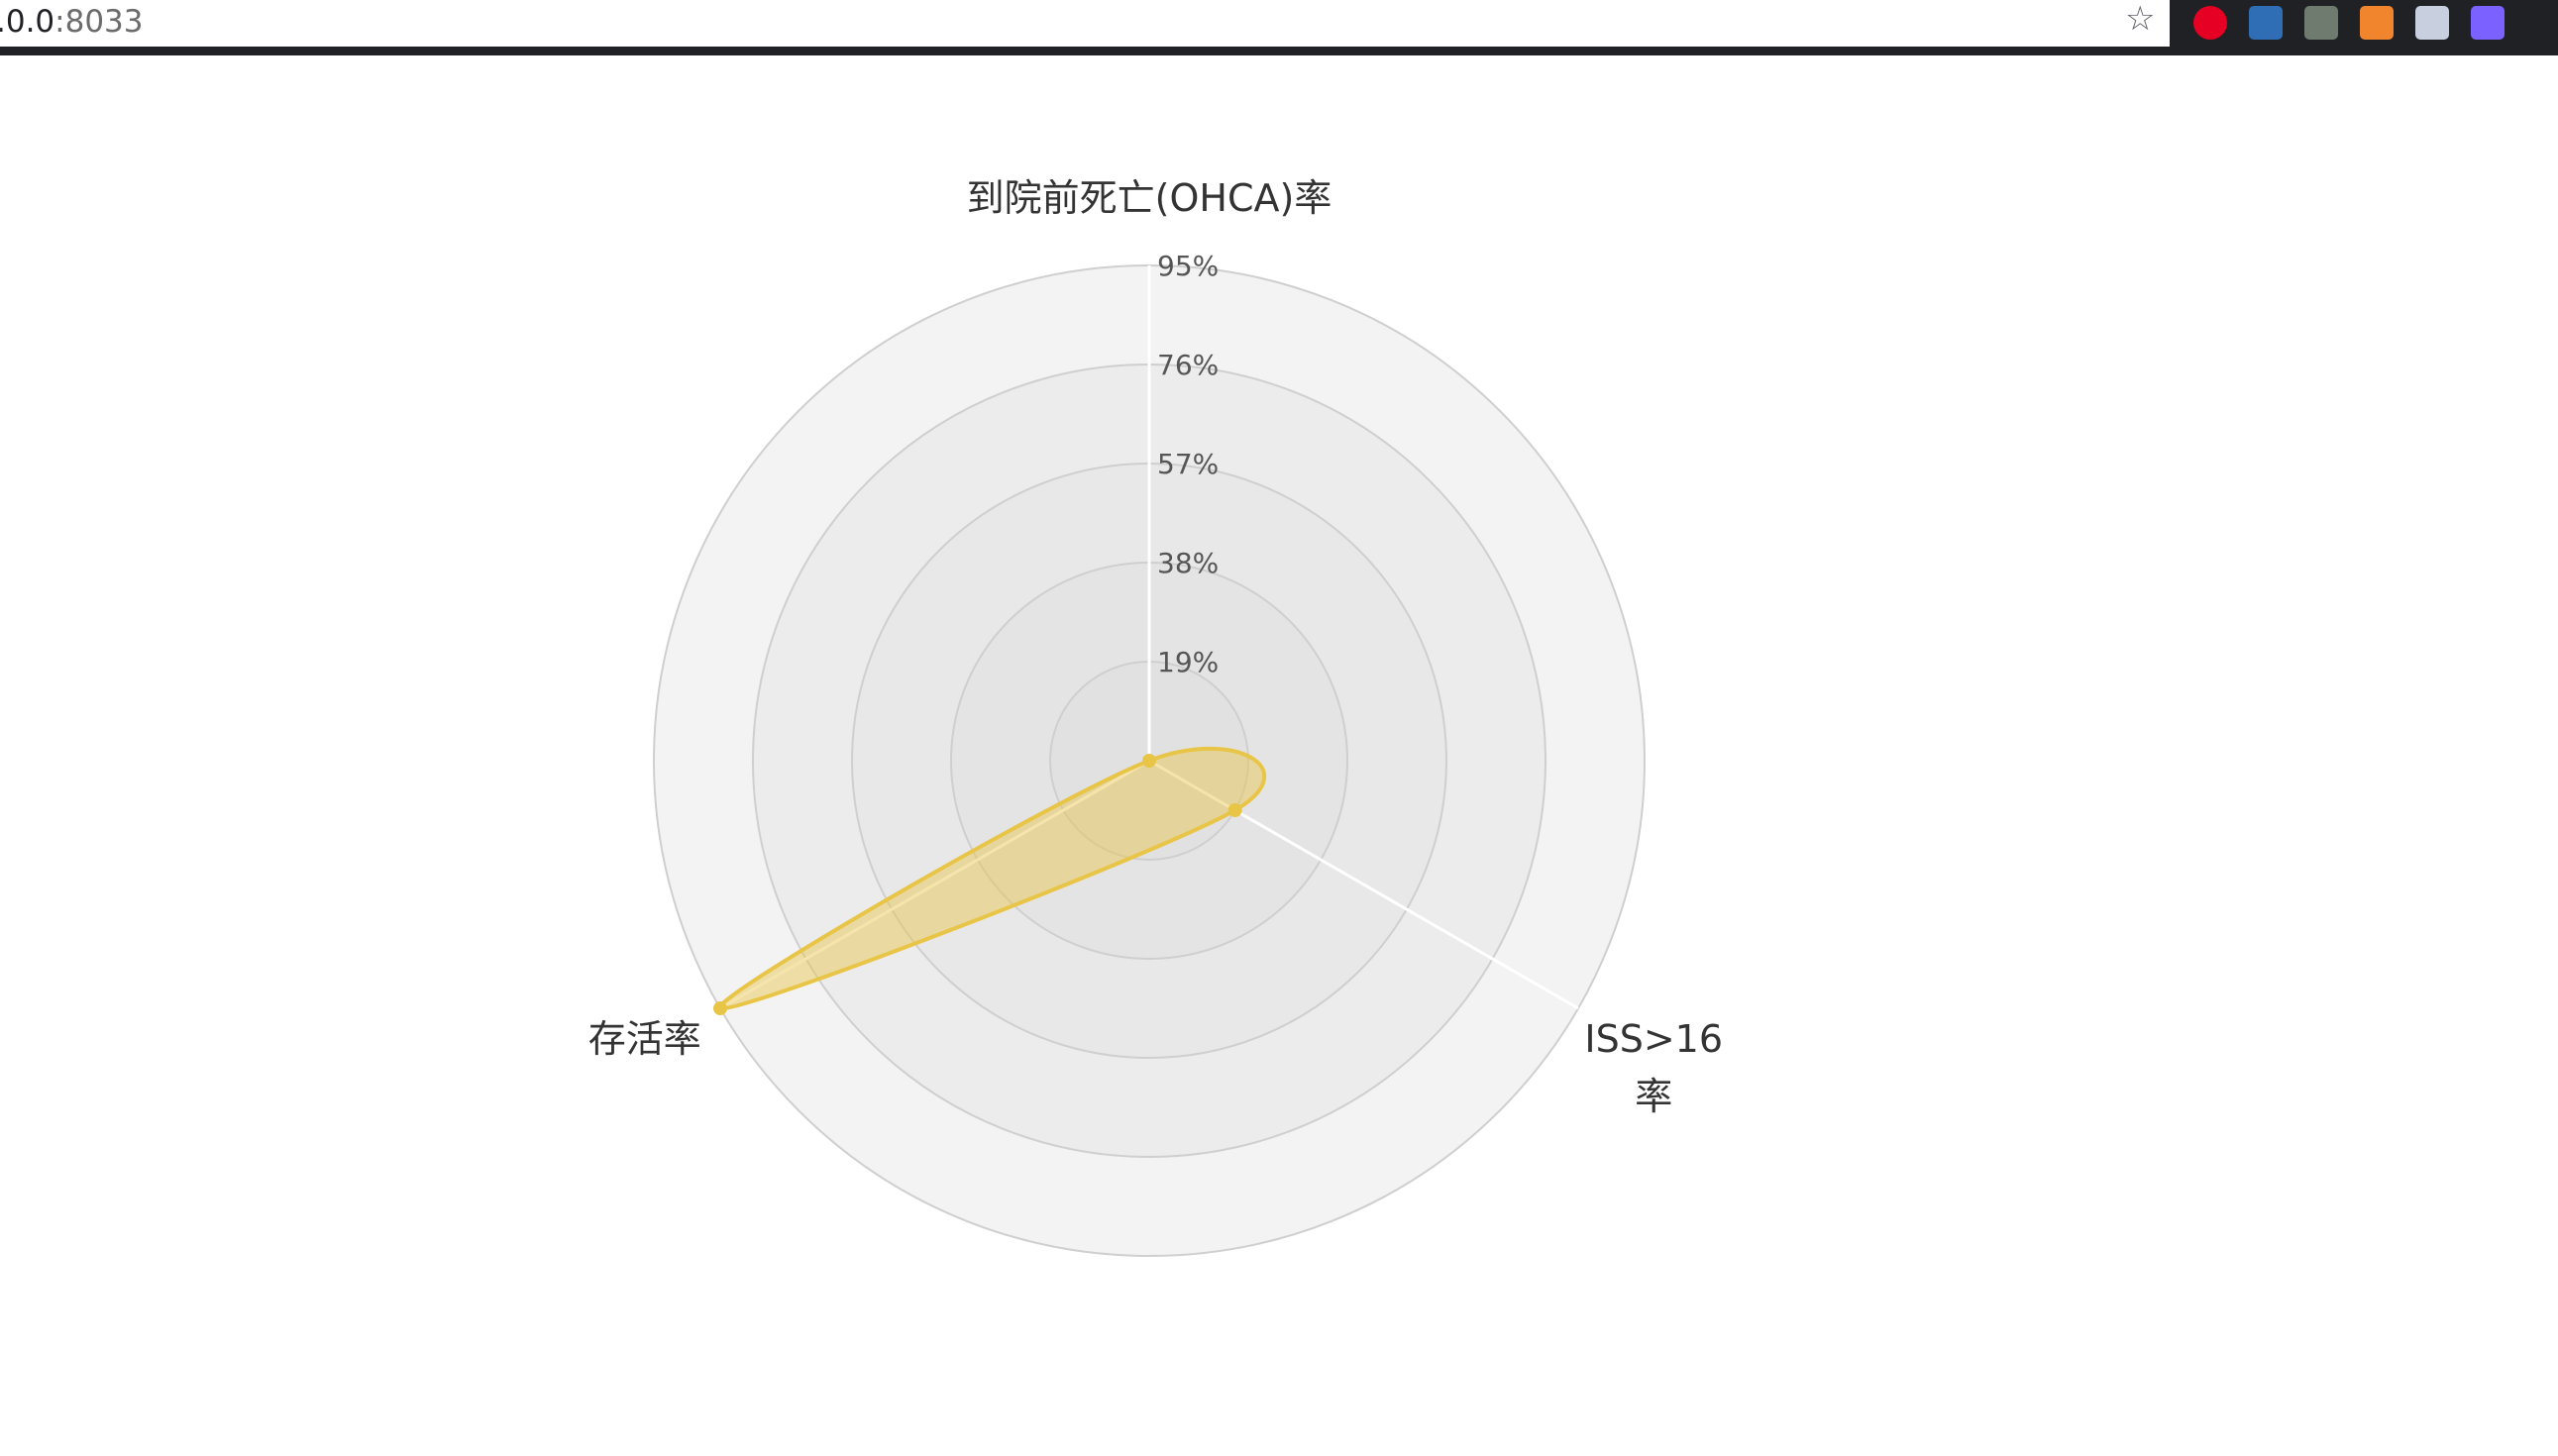  I want to click on k-extension-icon, so click(2432, 23).